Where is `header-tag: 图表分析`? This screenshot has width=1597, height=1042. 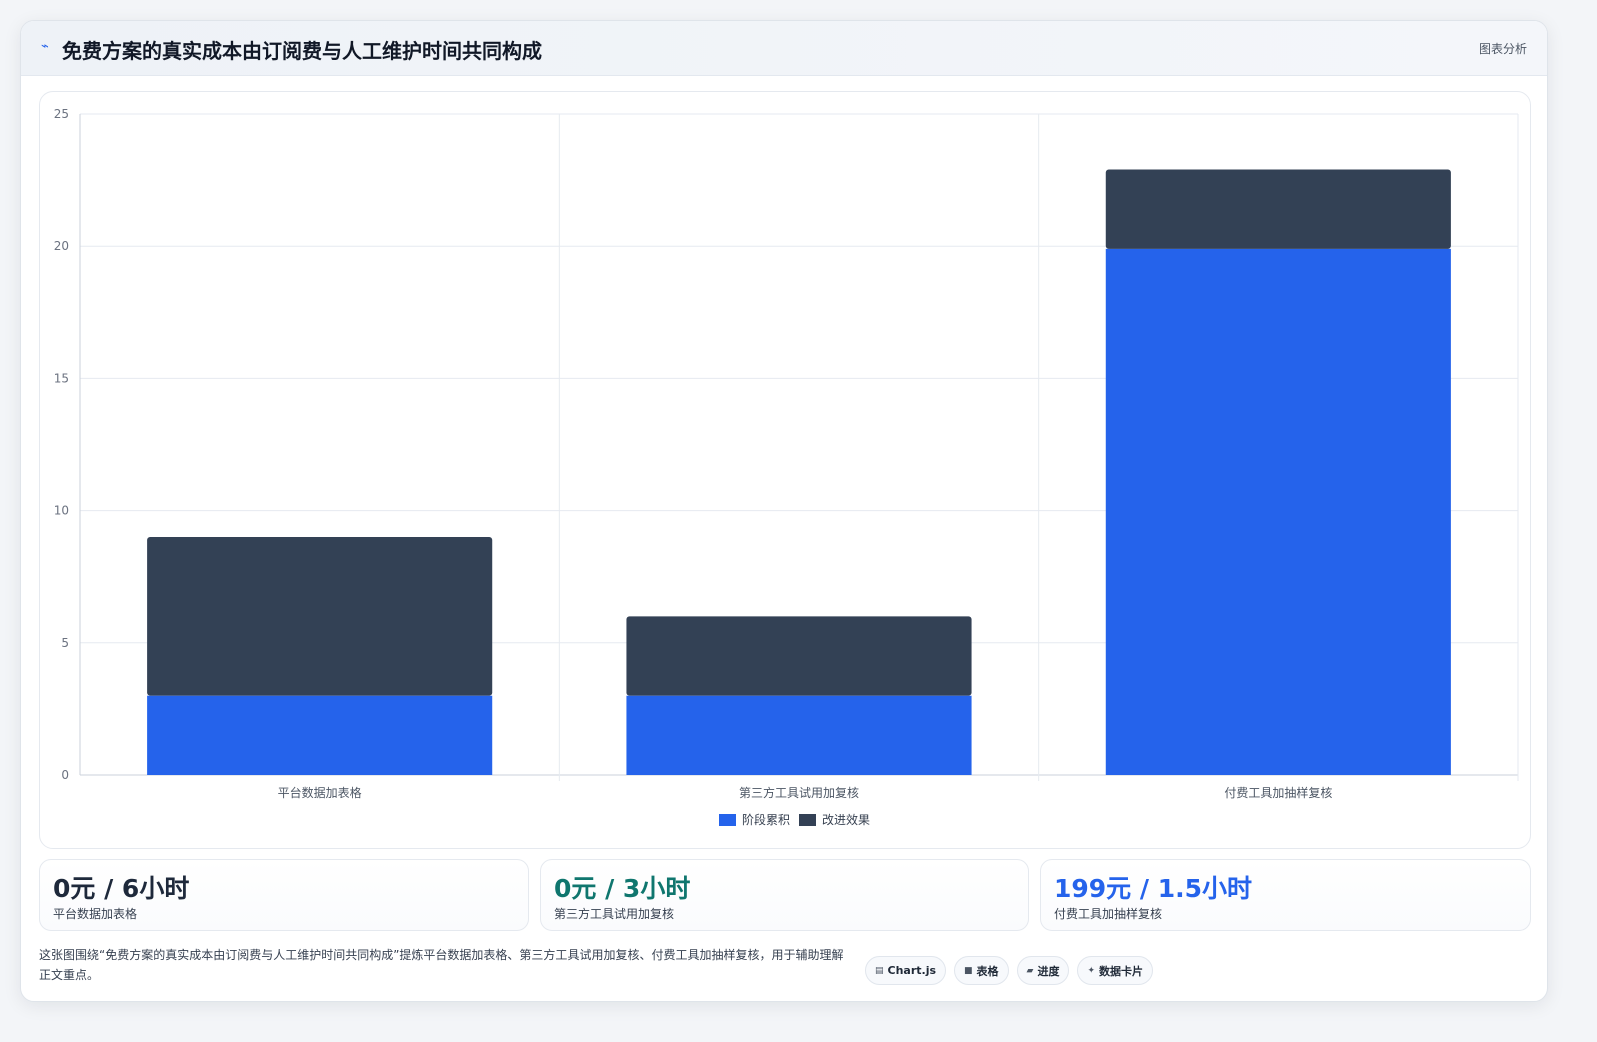 header-tag: 图表分析 is located at coordinates (1502, 49).